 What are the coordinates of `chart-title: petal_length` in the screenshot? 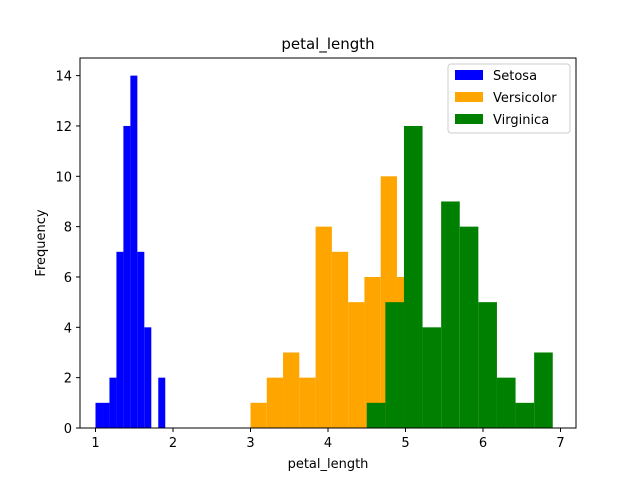 It's located at (327, 44).